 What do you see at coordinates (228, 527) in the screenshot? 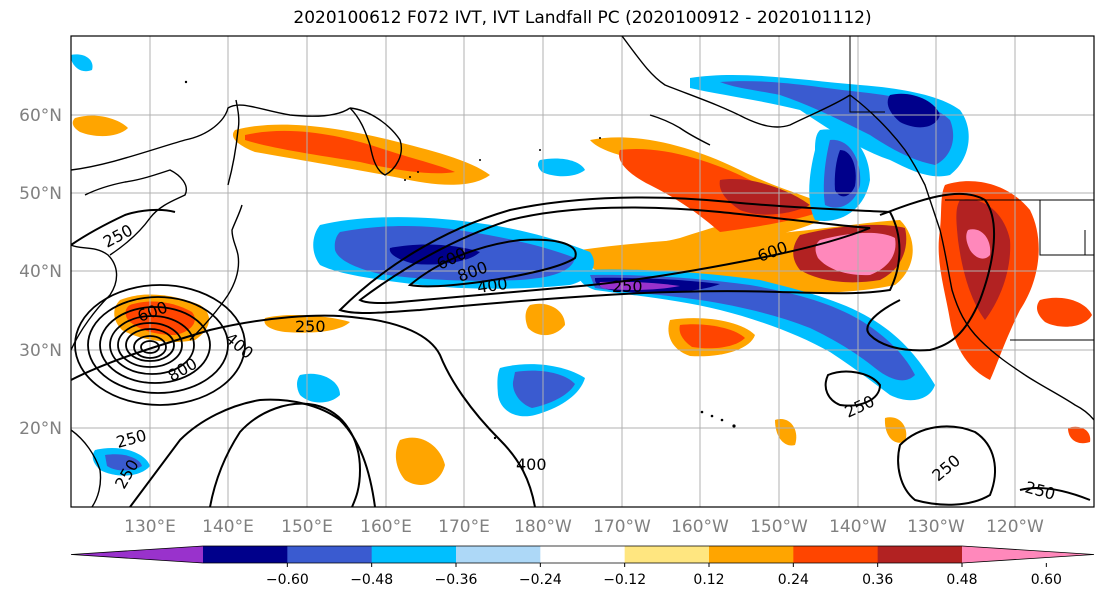
I see `lon-tick: 140°E` at bounding box center [228, 527].